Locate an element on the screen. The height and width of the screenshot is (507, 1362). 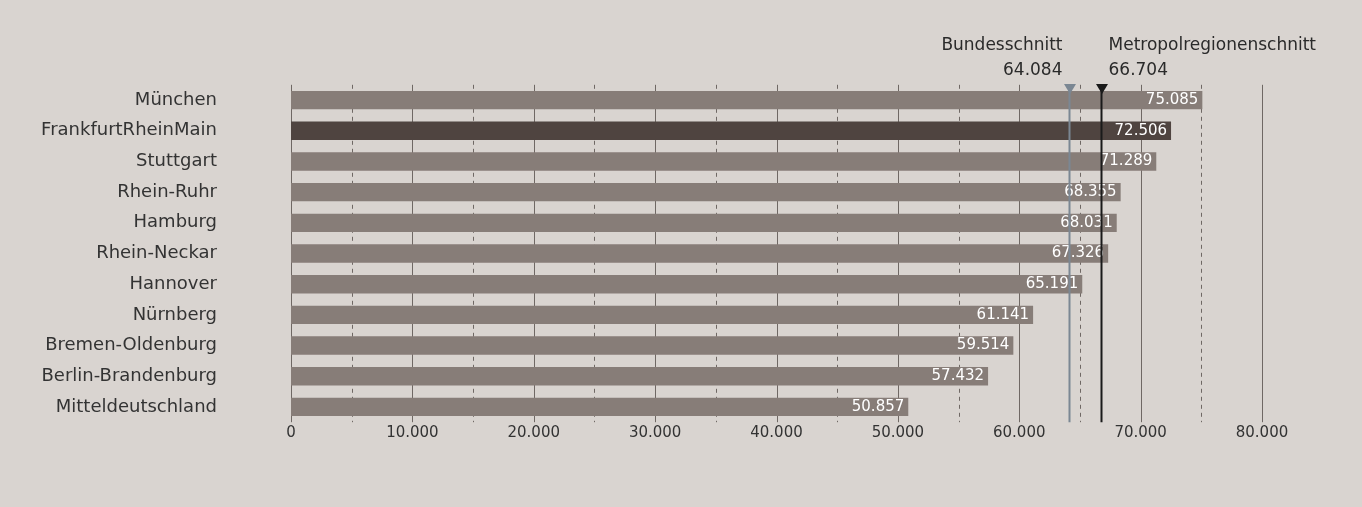
x-tick-label: 20.000 is located at coordinates (533, 432).